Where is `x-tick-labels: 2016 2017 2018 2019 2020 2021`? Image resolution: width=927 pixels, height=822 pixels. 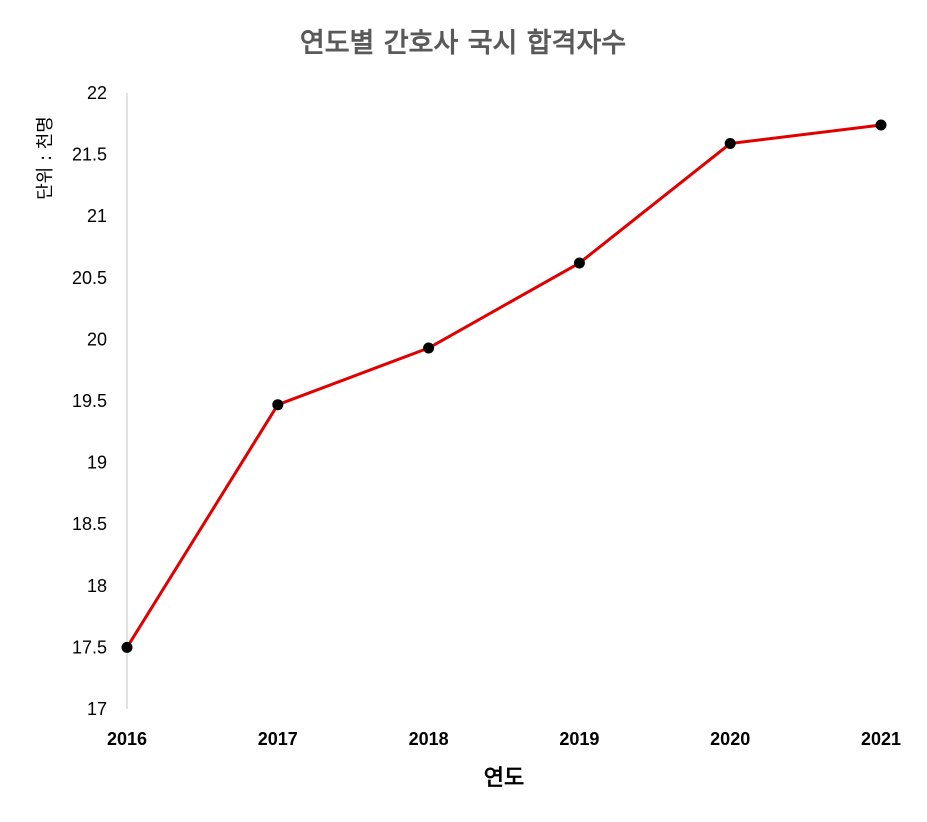 x-tick-labels: 2016 2017 2018 2019 2020 2021 is located at coordinates (504, 739).